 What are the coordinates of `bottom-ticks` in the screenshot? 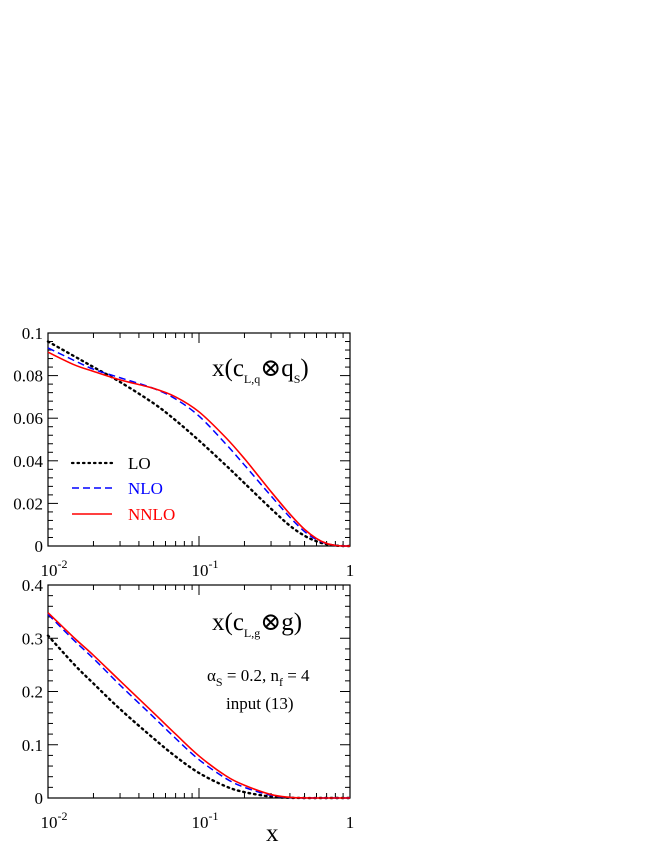 It's located at (198, 691).